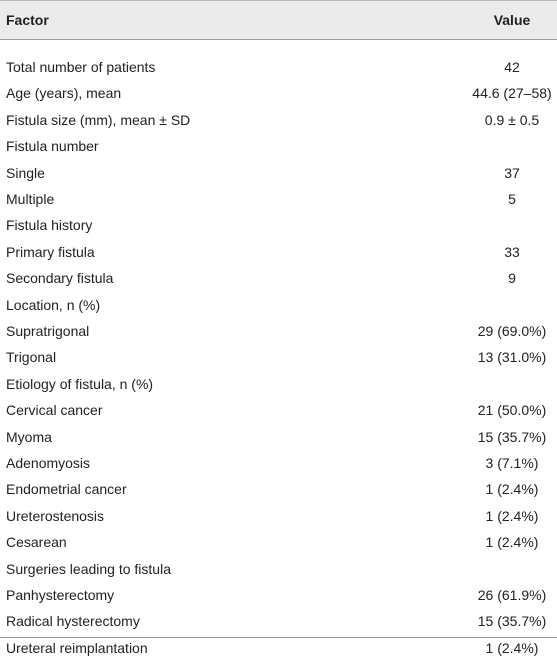 Image resolution: width=557 pixels, height=671 pixels. Describe the element at coordinates (512, 20) in the screenshot. I see `header-cell: Value` at that location.